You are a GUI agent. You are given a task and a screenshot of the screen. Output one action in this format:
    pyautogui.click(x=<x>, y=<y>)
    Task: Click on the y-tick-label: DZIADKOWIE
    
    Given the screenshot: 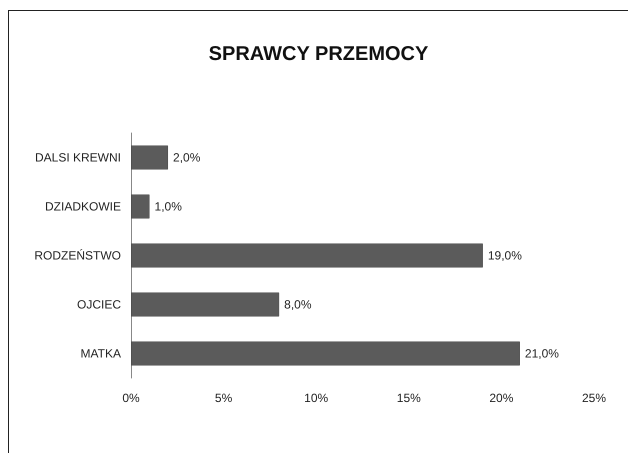 What is the action you would take?
    pyautogui.click(x=82, y=207)
    